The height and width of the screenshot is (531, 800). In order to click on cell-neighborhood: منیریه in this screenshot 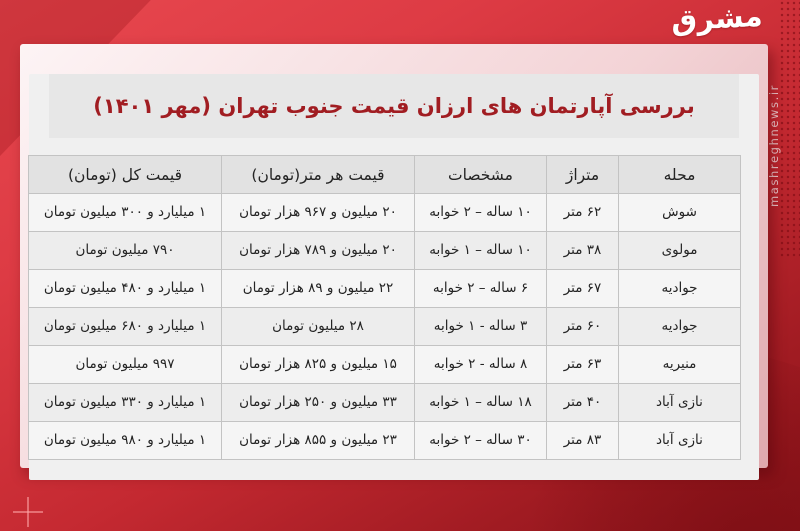, I will do `click(679, 364)`.